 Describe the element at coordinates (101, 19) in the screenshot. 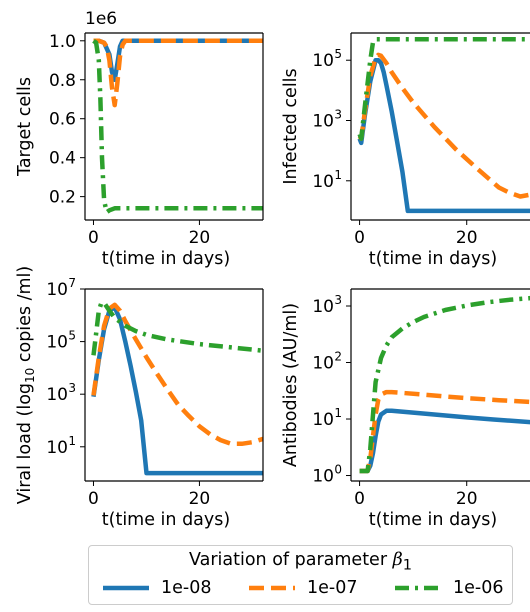

I see `axis-offset-text: 1e6` at that location.